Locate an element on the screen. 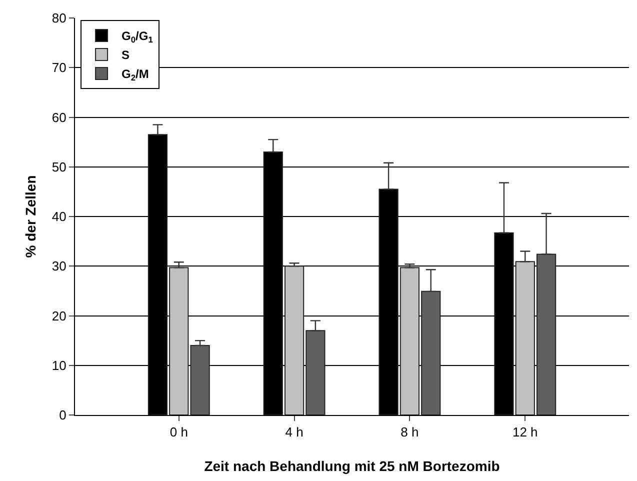 This screenshot has width=637, height=481. y-tick-label: 10 is located at coordinates (59, 365).